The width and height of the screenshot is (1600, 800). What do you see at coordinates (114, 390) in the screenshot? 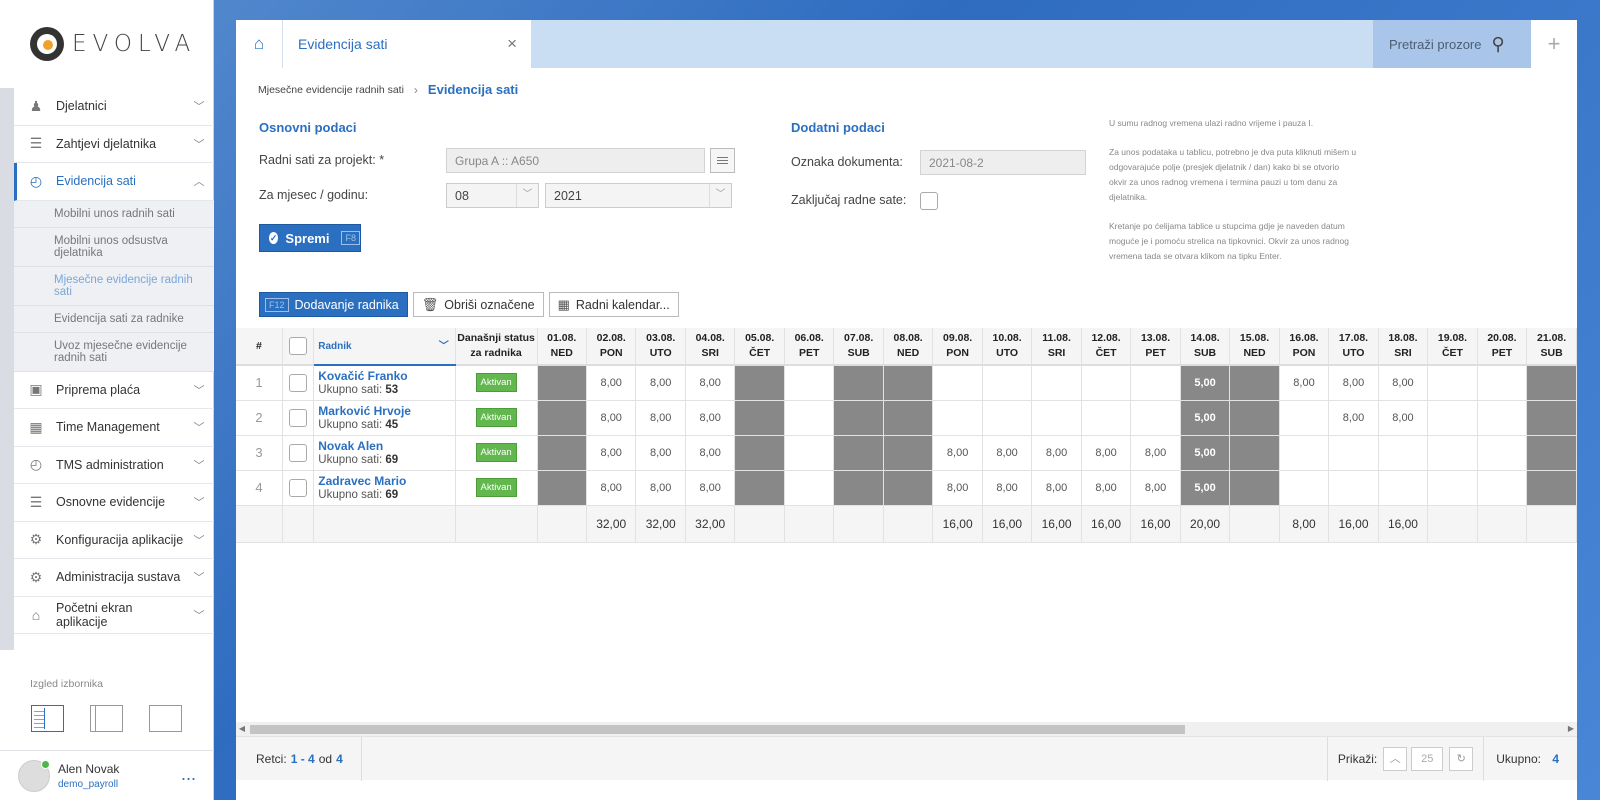
I see `sidebar-item-priprema-placa: ▣ Priprema plaća ﹀` at bounding box center [114, 390].